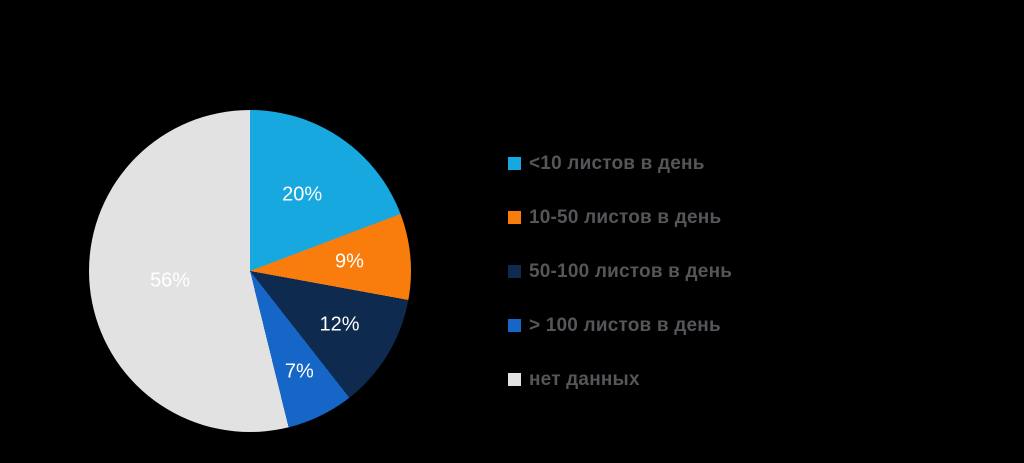  I want to click on pie-slice-label: 9%, so click(349, 261).